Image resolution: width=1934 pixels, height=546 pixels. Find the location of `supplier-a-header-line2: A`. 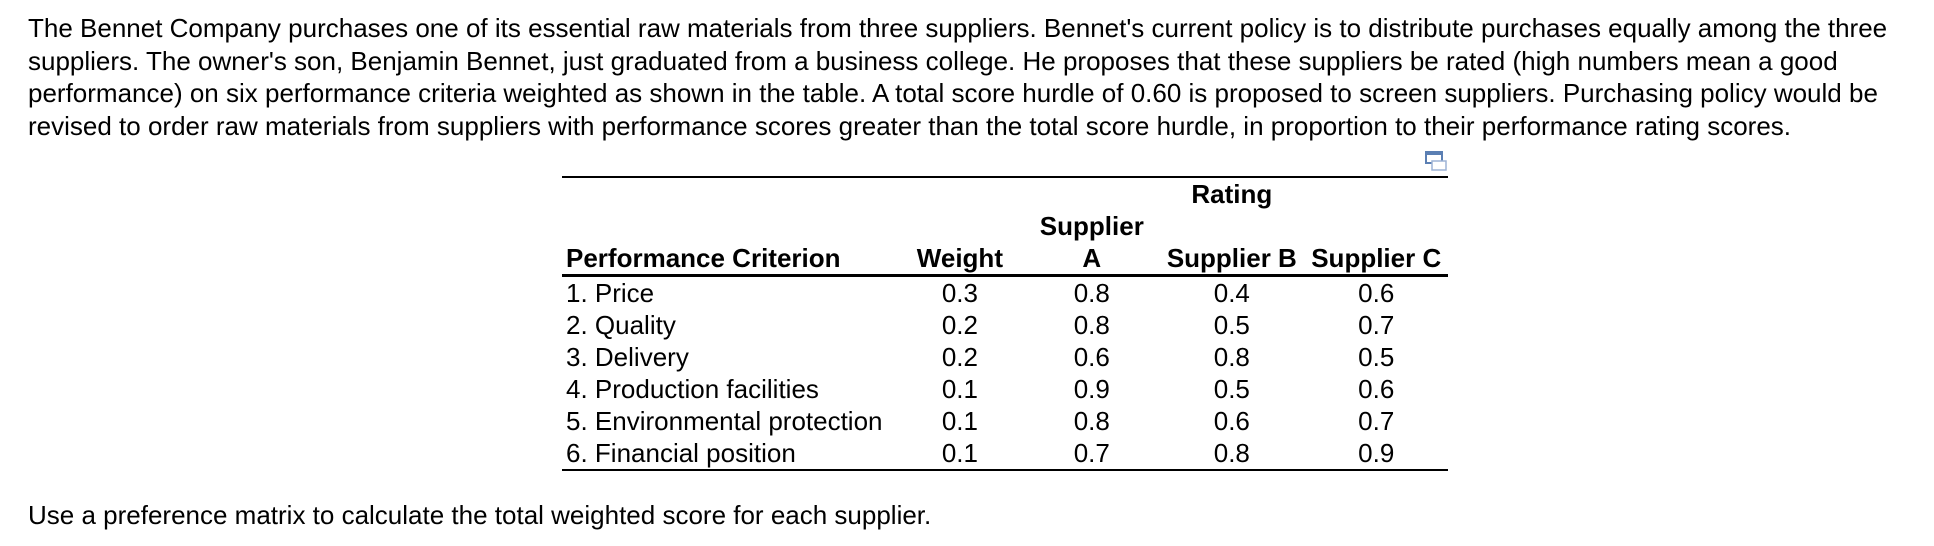

supplier-a-header-line2: A is located at coordinates (1092, 259).